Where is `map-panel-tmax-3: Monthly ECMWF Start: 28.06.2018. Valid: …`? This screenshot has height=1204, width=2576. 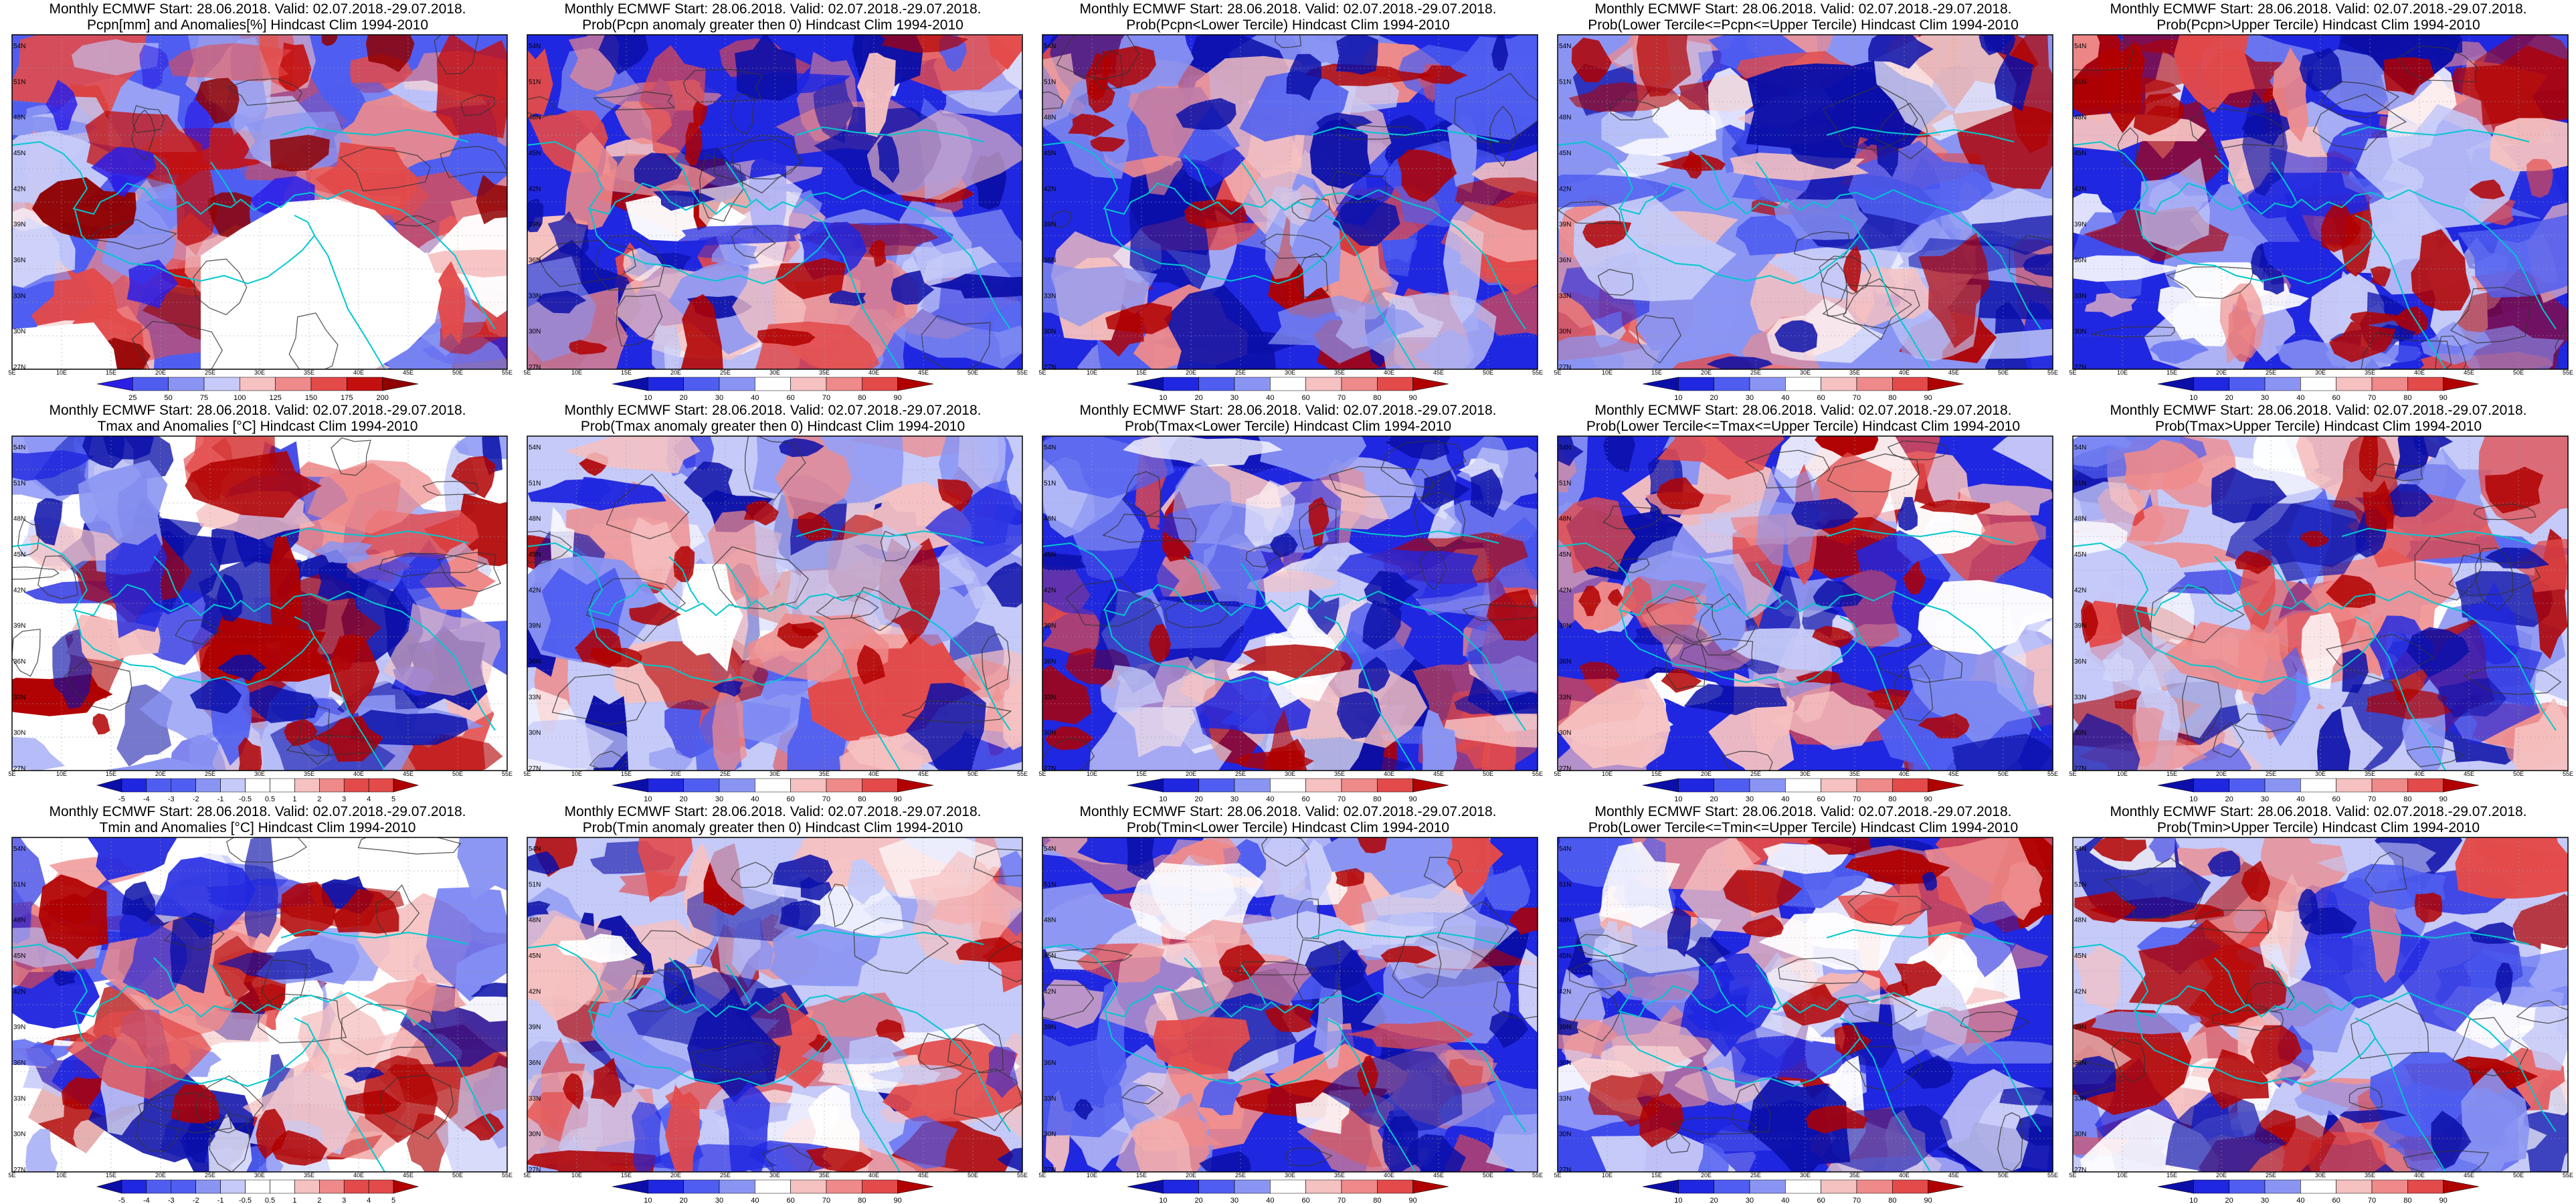
map-panel-tmax-3: Monthly ECMWF Start: 28.06.2018. Valid: … is located at coordinates (1288, 602).